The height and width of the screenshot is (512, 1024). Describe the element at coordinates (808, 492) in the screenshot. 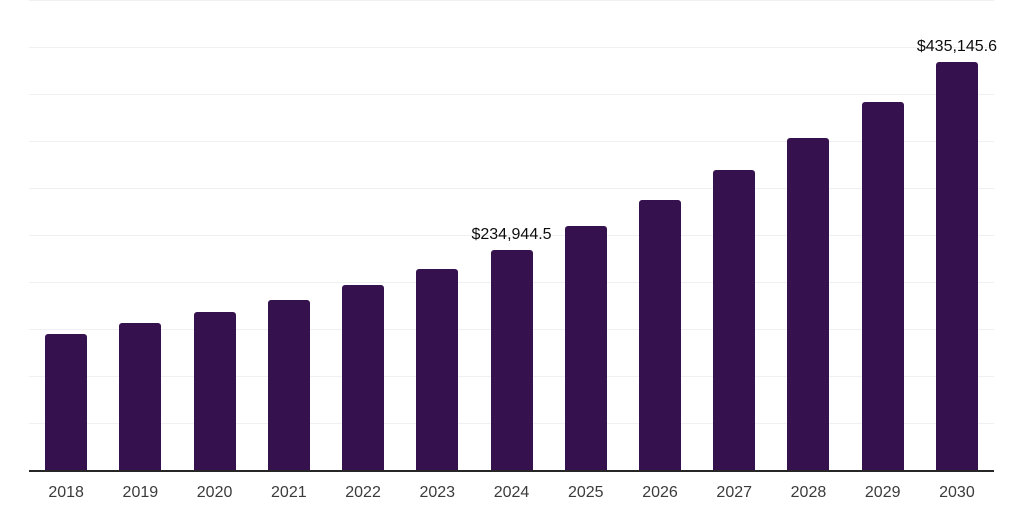

I see `x-tick-2028: 2028` at that location.